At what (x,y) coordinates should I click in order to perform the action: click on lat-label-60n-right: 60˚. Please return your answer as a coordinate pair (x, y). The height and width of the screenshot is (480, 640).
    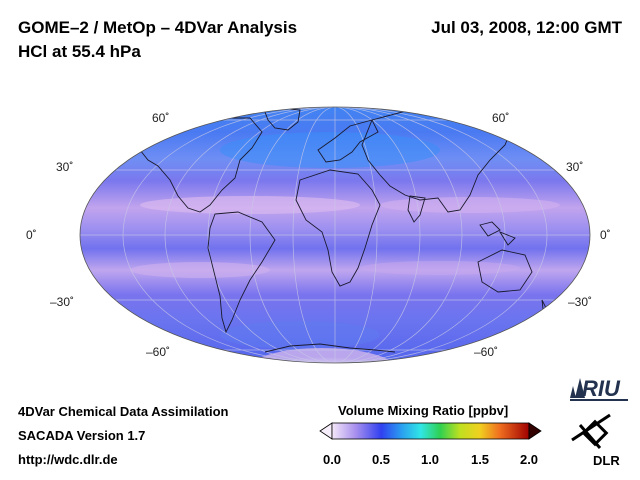
    Looking at the image, I should click on (501, 118).